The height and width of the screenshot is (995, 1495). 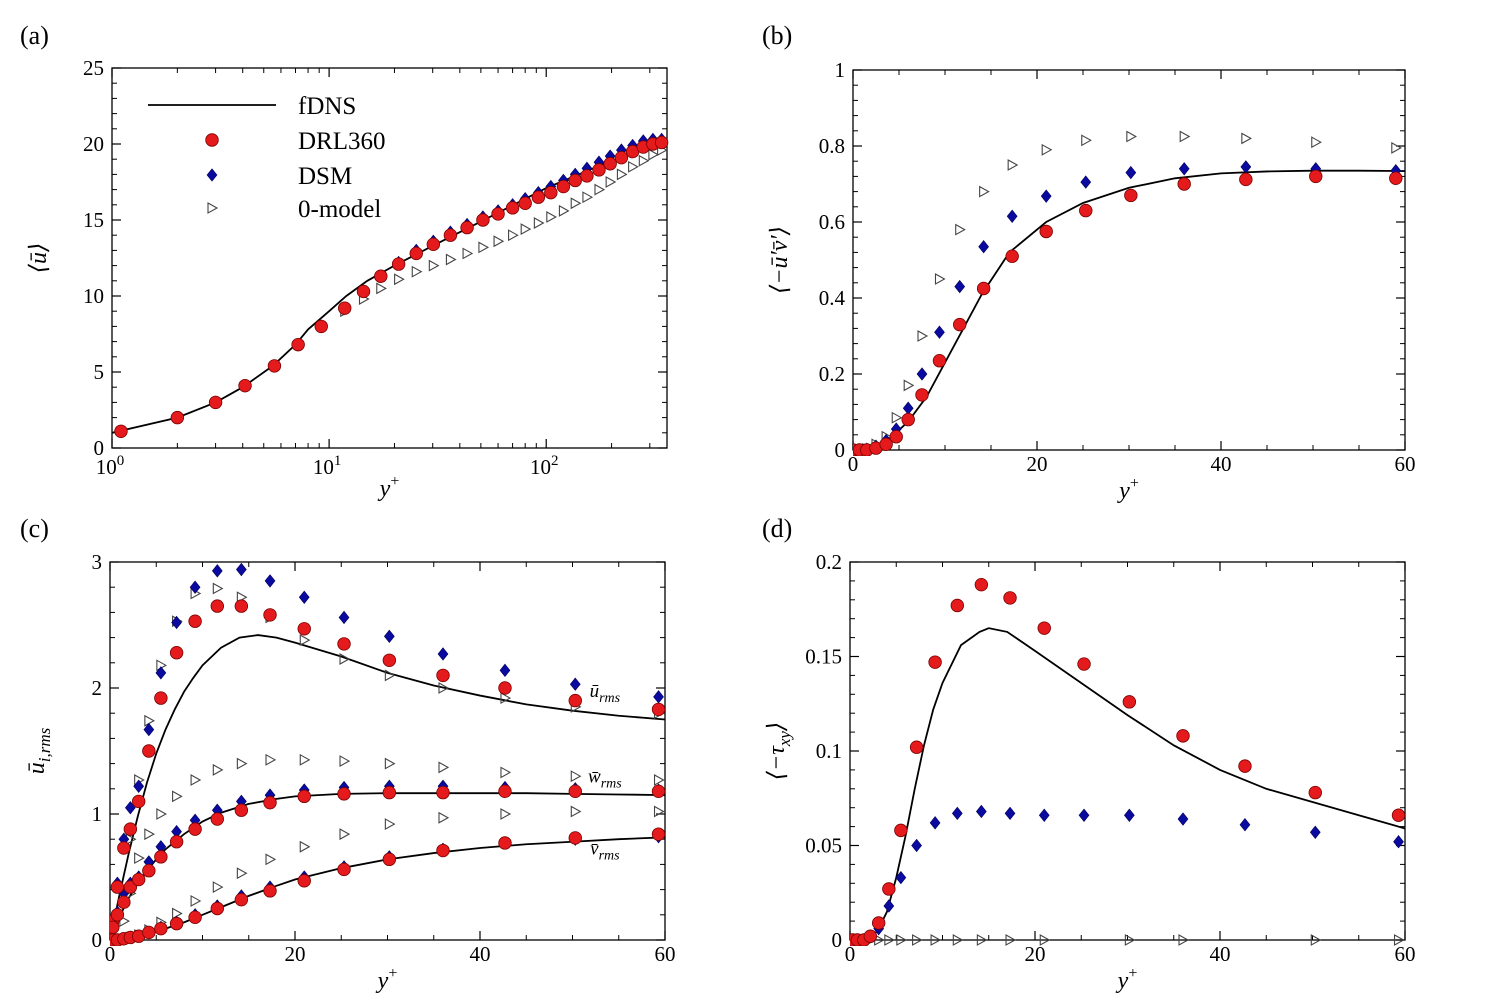 What do you see at coordinates (212, 175) in the screenshot?
I see `legend-DSM-marker` at bounding box center [212, 175].